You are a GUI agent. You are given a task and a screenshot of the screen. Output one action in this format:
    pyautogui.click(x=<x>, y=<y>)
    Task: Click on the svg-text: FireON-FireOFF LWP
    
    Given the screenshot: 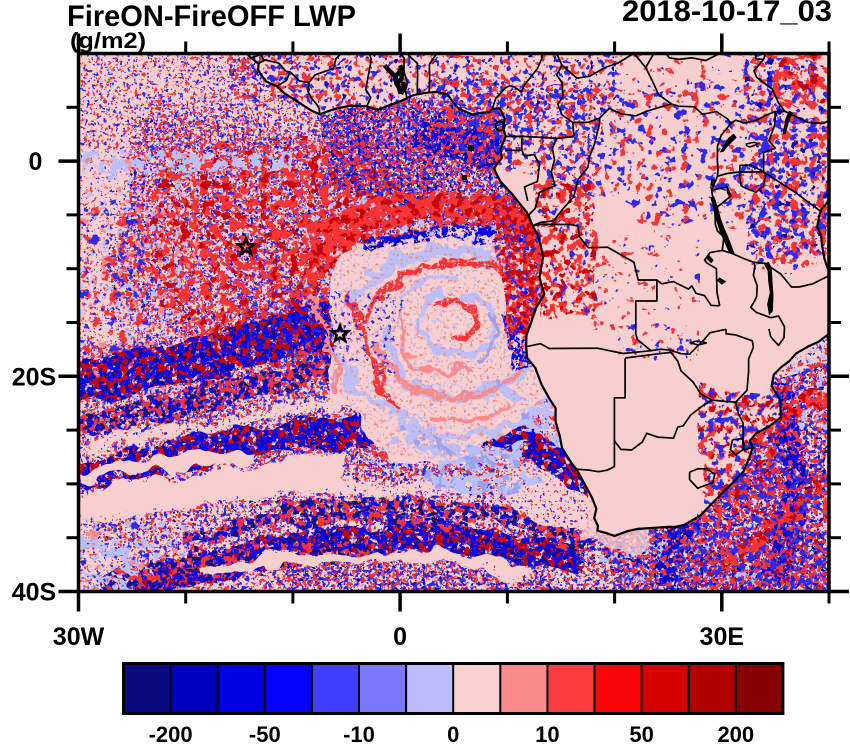 What is the action you would take?
    pyautogui.click(x=211, y=16)
    